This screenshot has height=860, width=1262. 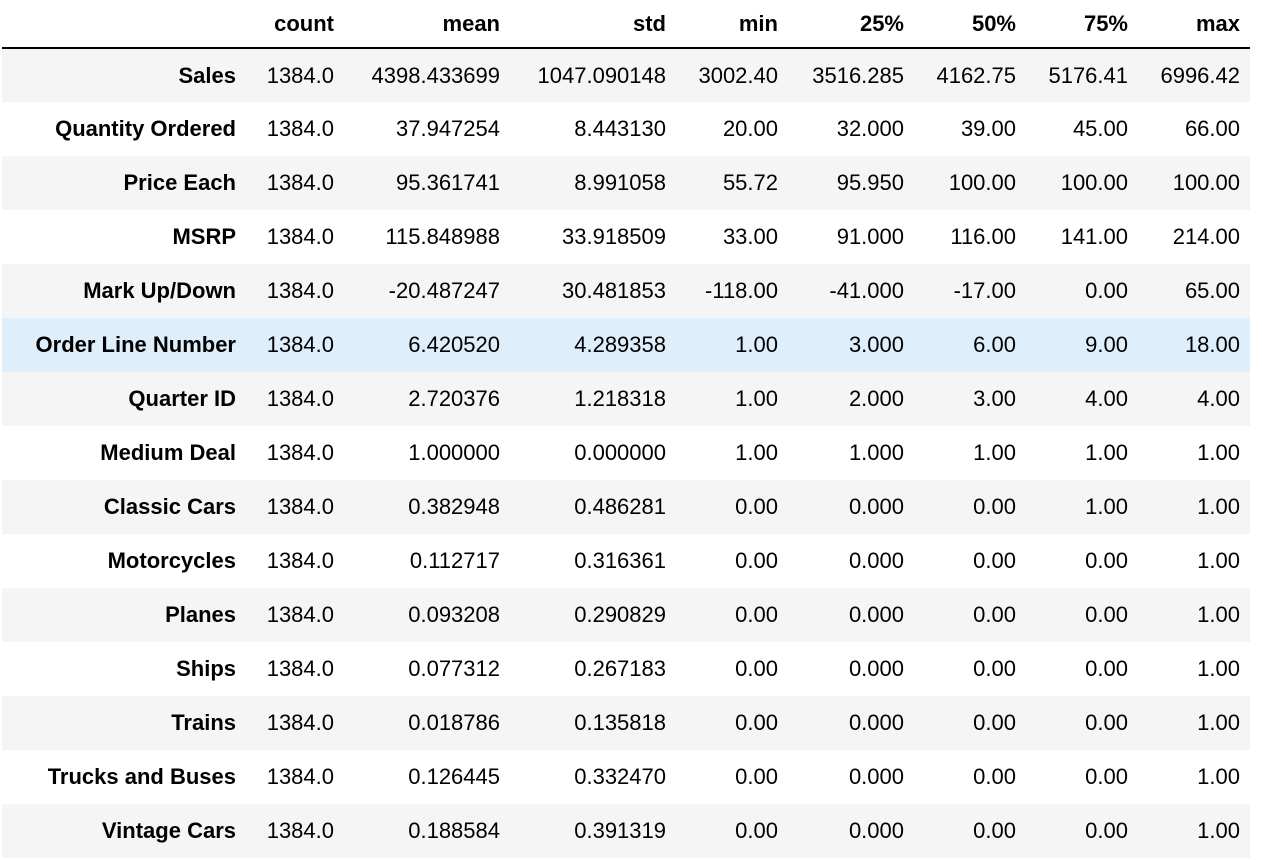 What do you see at coordinates (454, 506) in the screenshot?
I see `cell-mean: 0.382948` at bounding box center [454, 506].